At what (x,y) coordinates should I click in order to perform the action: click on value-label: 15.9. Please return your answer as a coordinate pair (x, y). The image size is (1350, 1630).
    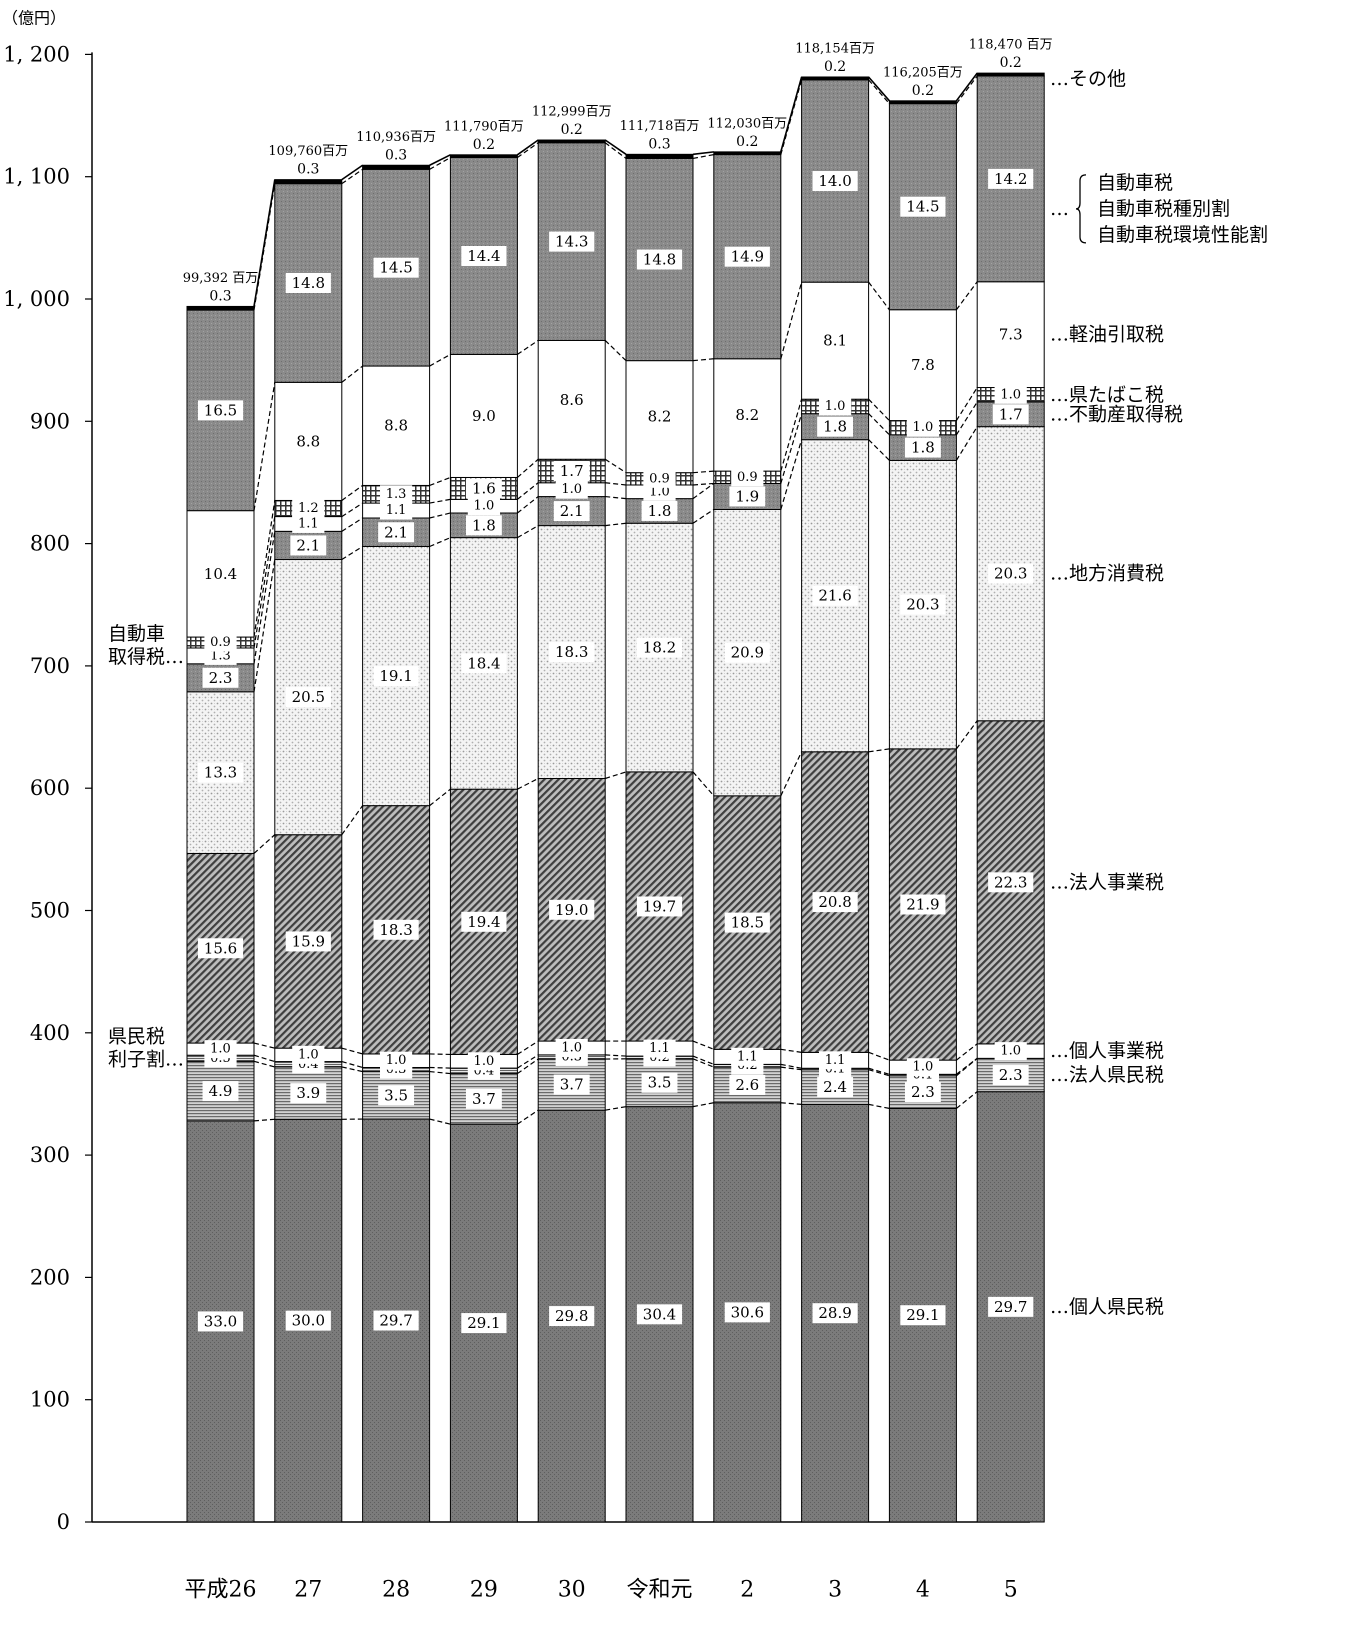
    Looking at the image, I should click on (308, 941).